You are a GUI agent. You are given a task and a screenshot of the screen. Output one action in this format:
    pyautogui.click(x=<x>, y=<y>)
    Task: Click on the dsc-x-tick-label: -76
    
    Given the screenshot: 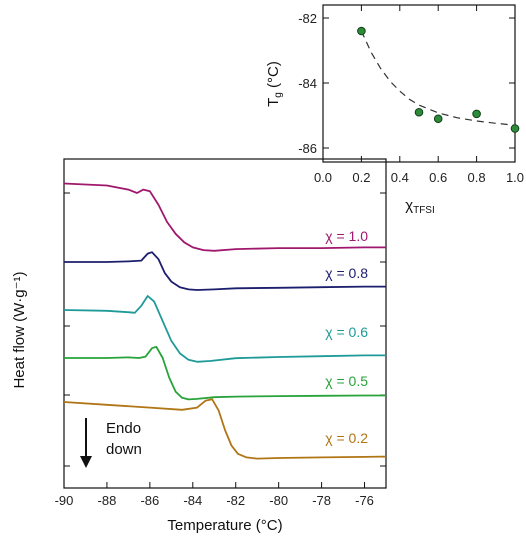 What is the action you would take?
    pyautogui.click(x=364, y=500)
    